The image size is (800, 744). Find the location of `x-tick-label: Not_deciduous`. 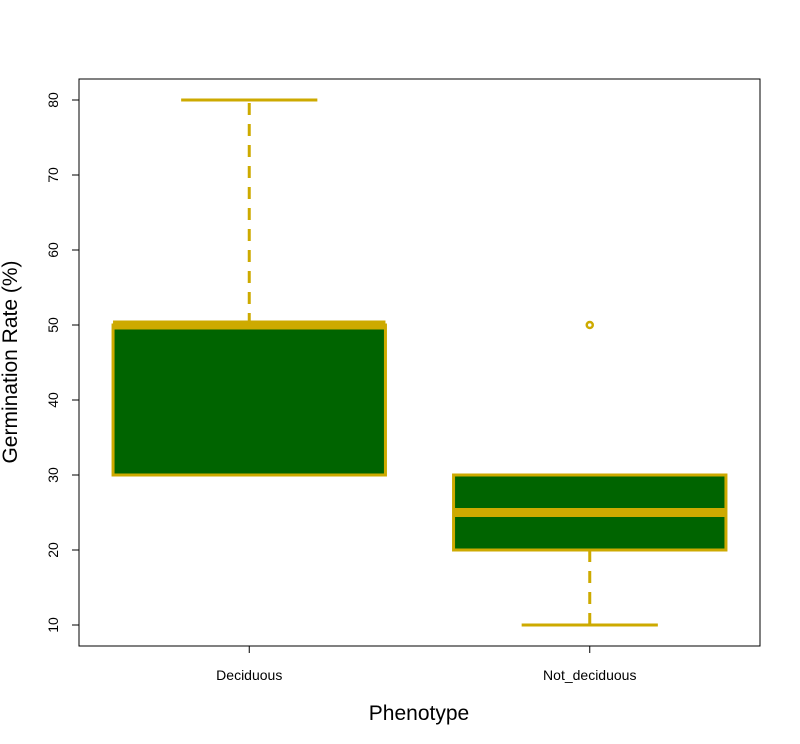

x-tick-label: Not_deciduous is located at coordinates (589, 675).